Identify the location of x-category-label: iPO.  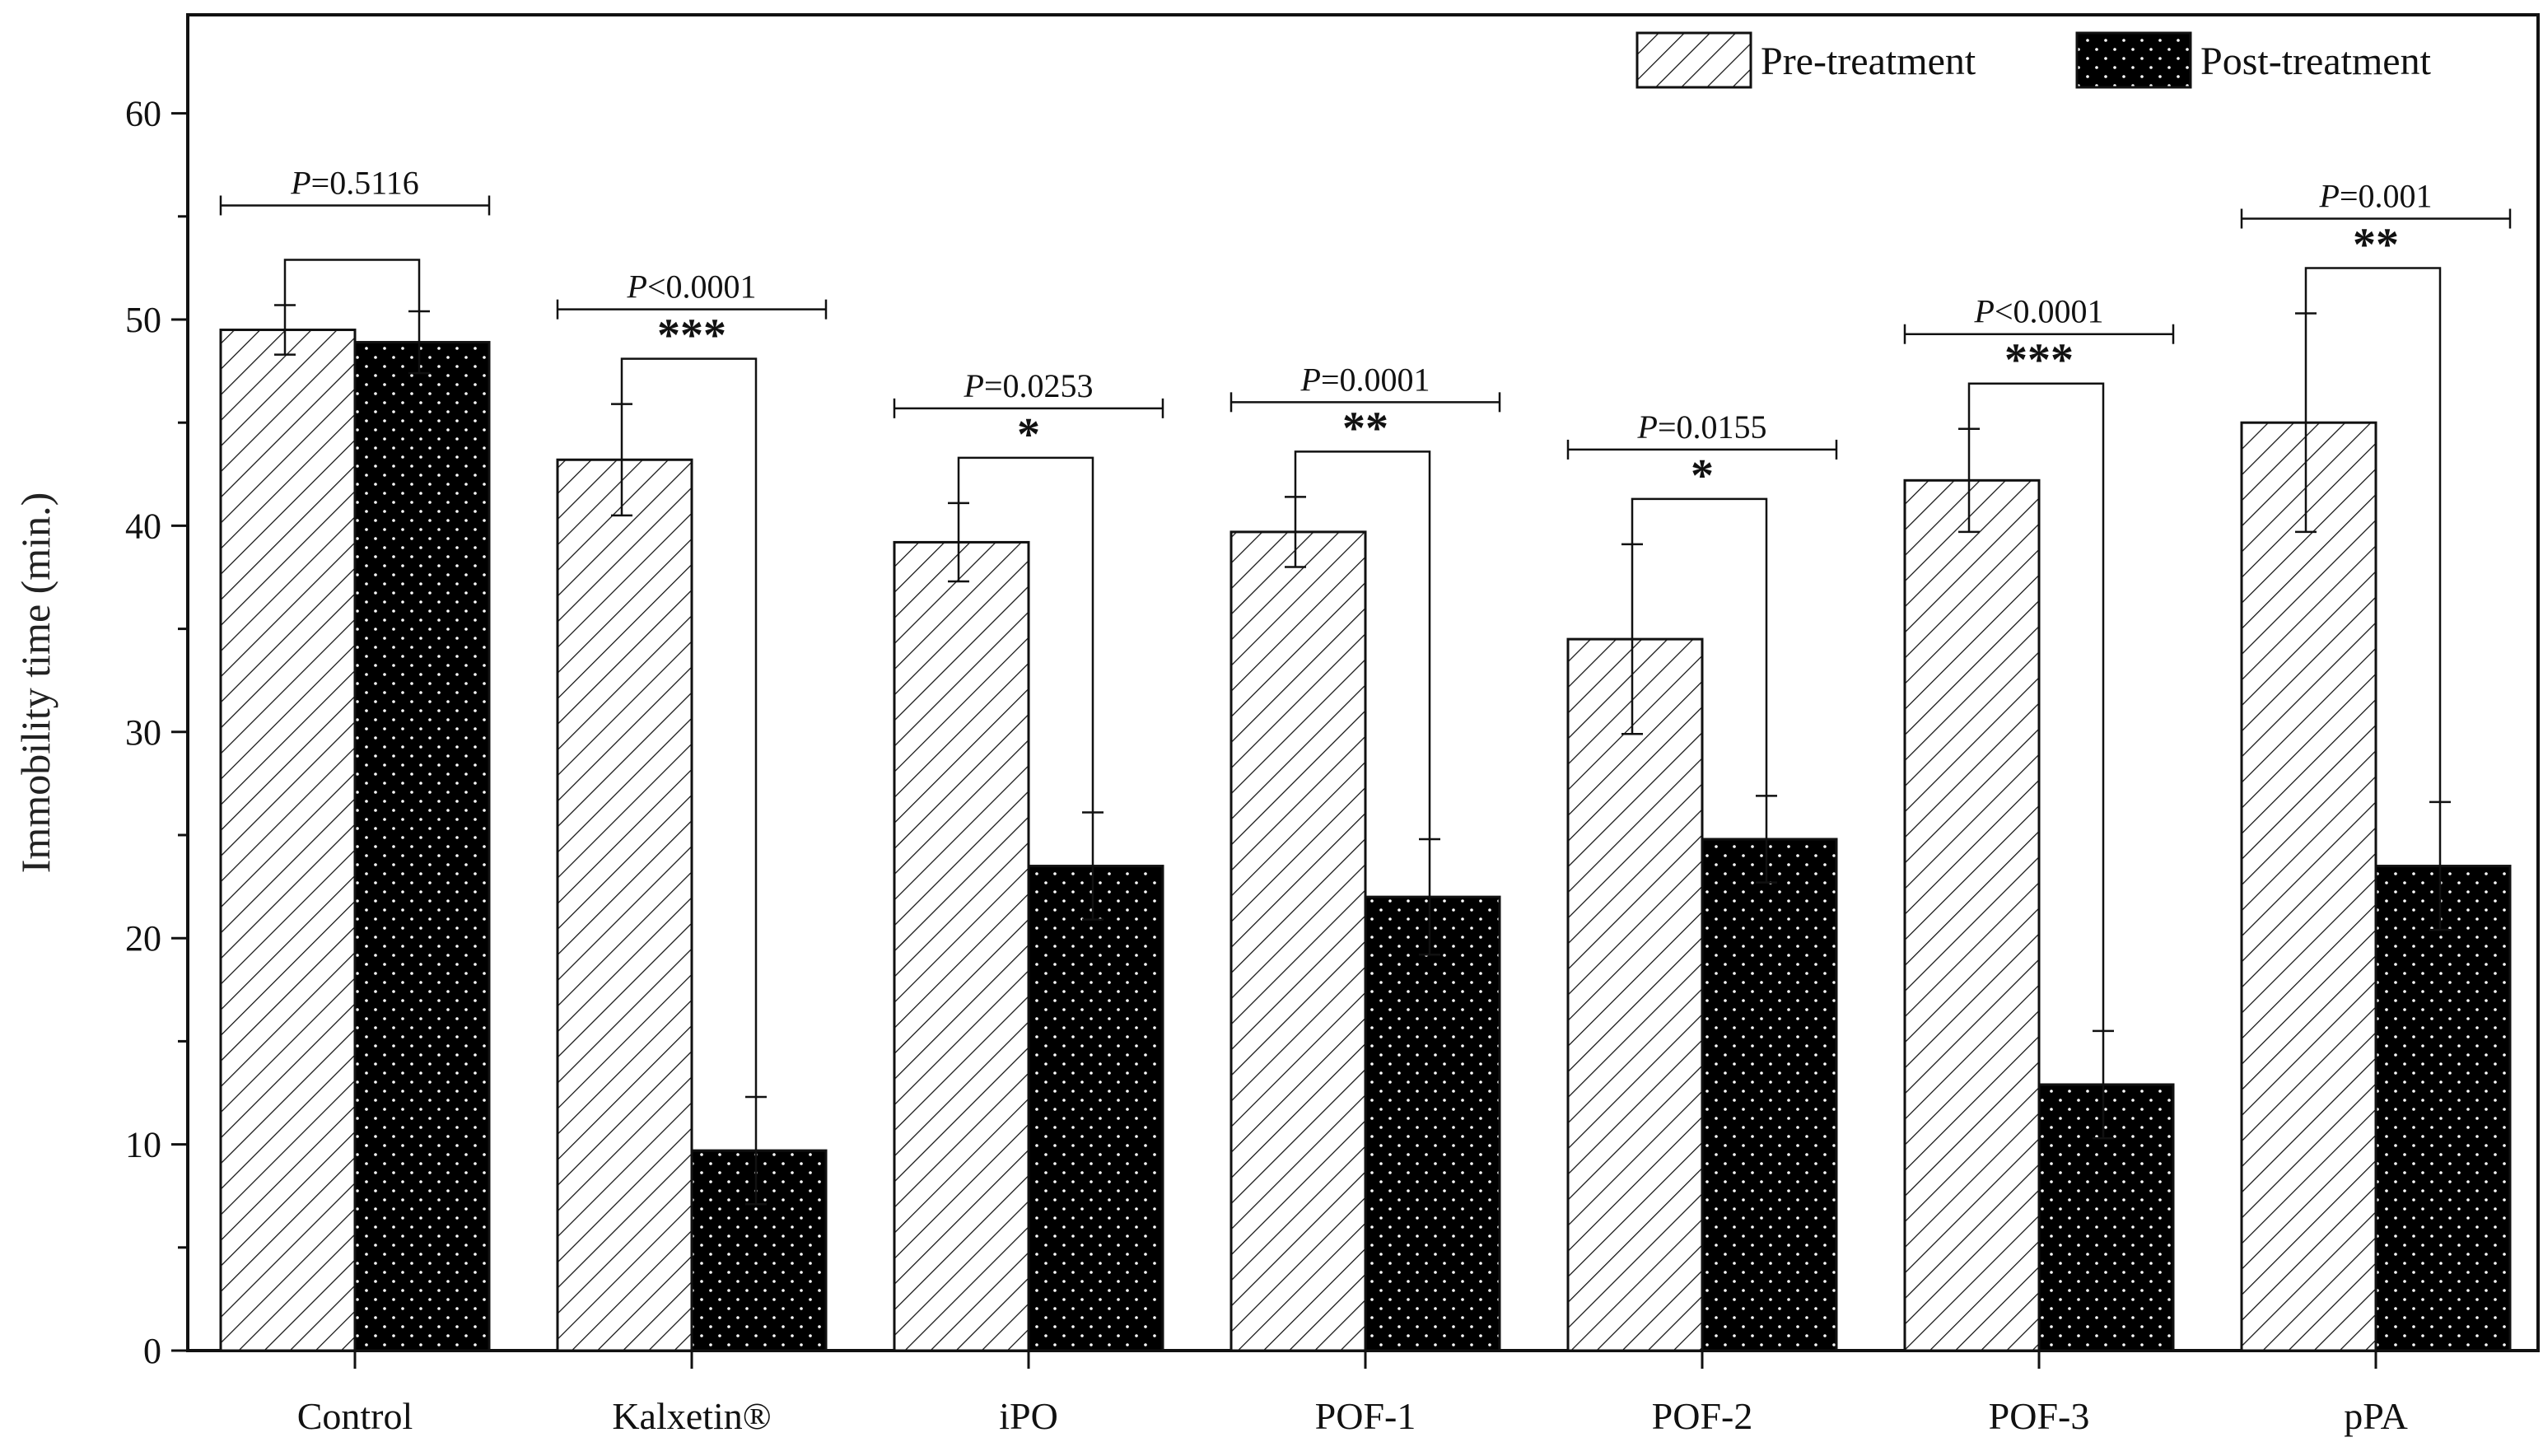
(1028, 1416).